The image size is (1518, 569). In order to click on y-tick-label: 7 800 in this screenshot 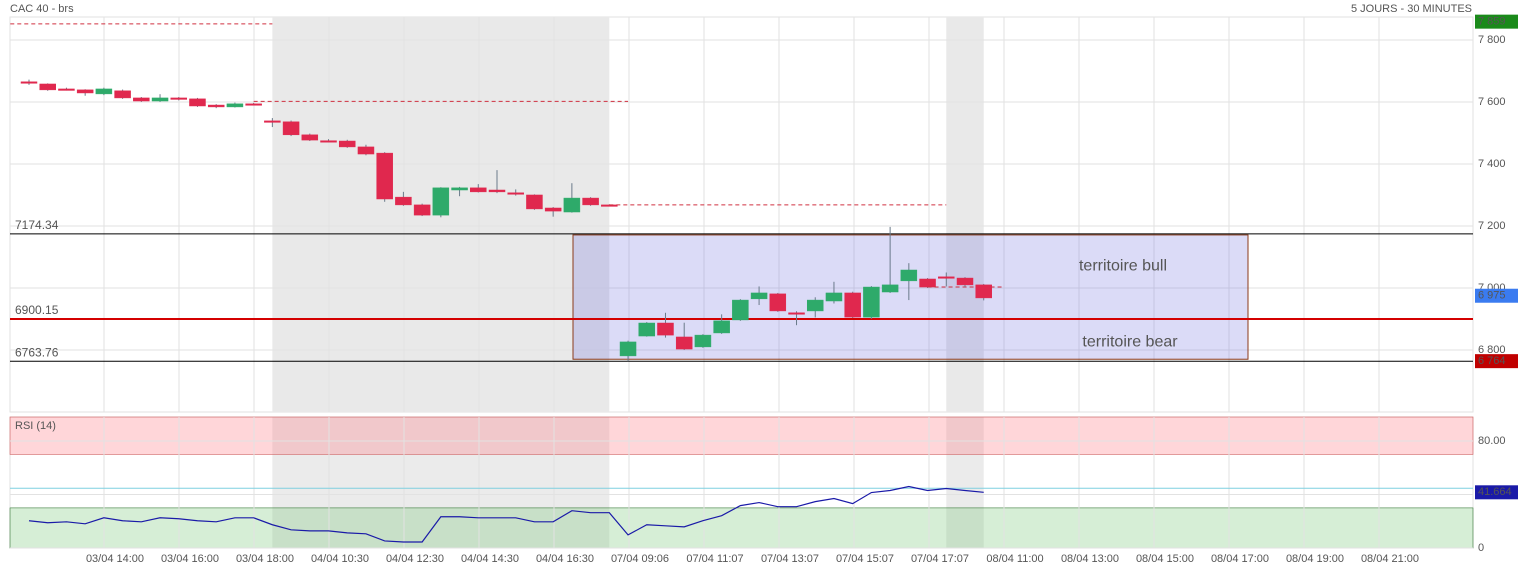, I will do `click(1492, 40)`.